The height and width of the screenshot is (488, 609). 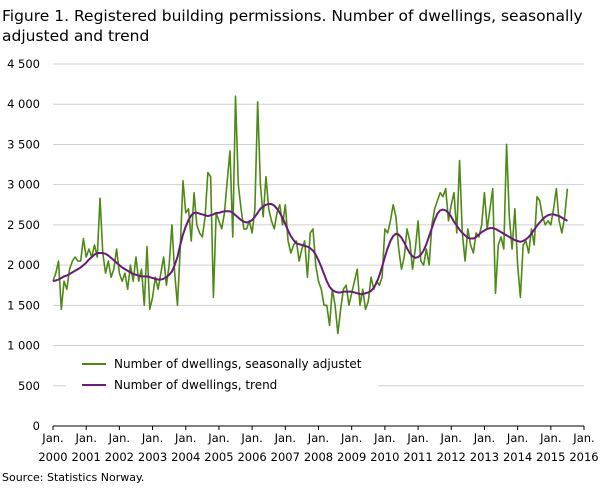 I want to click on legend-box, so click(x=222, y=374).